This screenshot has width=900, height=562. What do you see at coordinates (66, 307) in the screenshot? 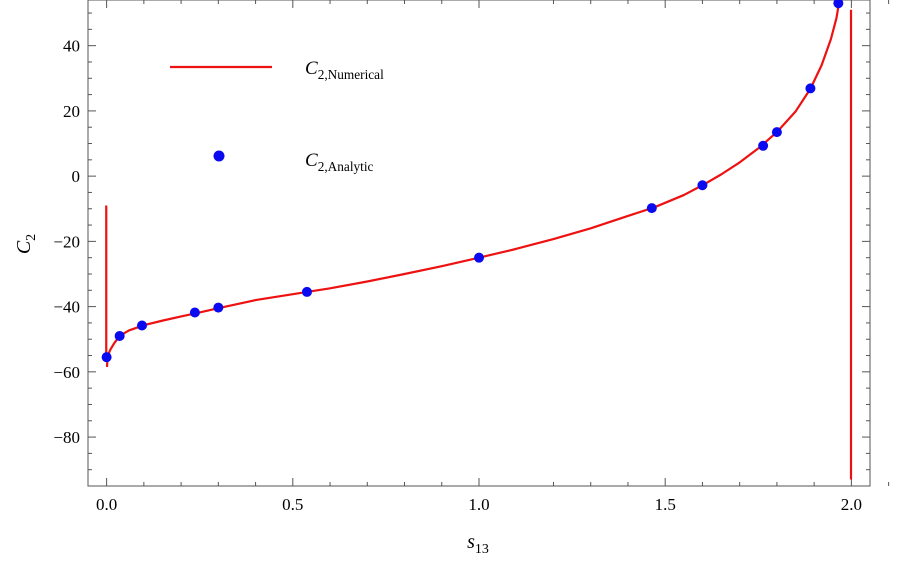
I see `y-tick-label: −40` at bounding box center [66, 307].